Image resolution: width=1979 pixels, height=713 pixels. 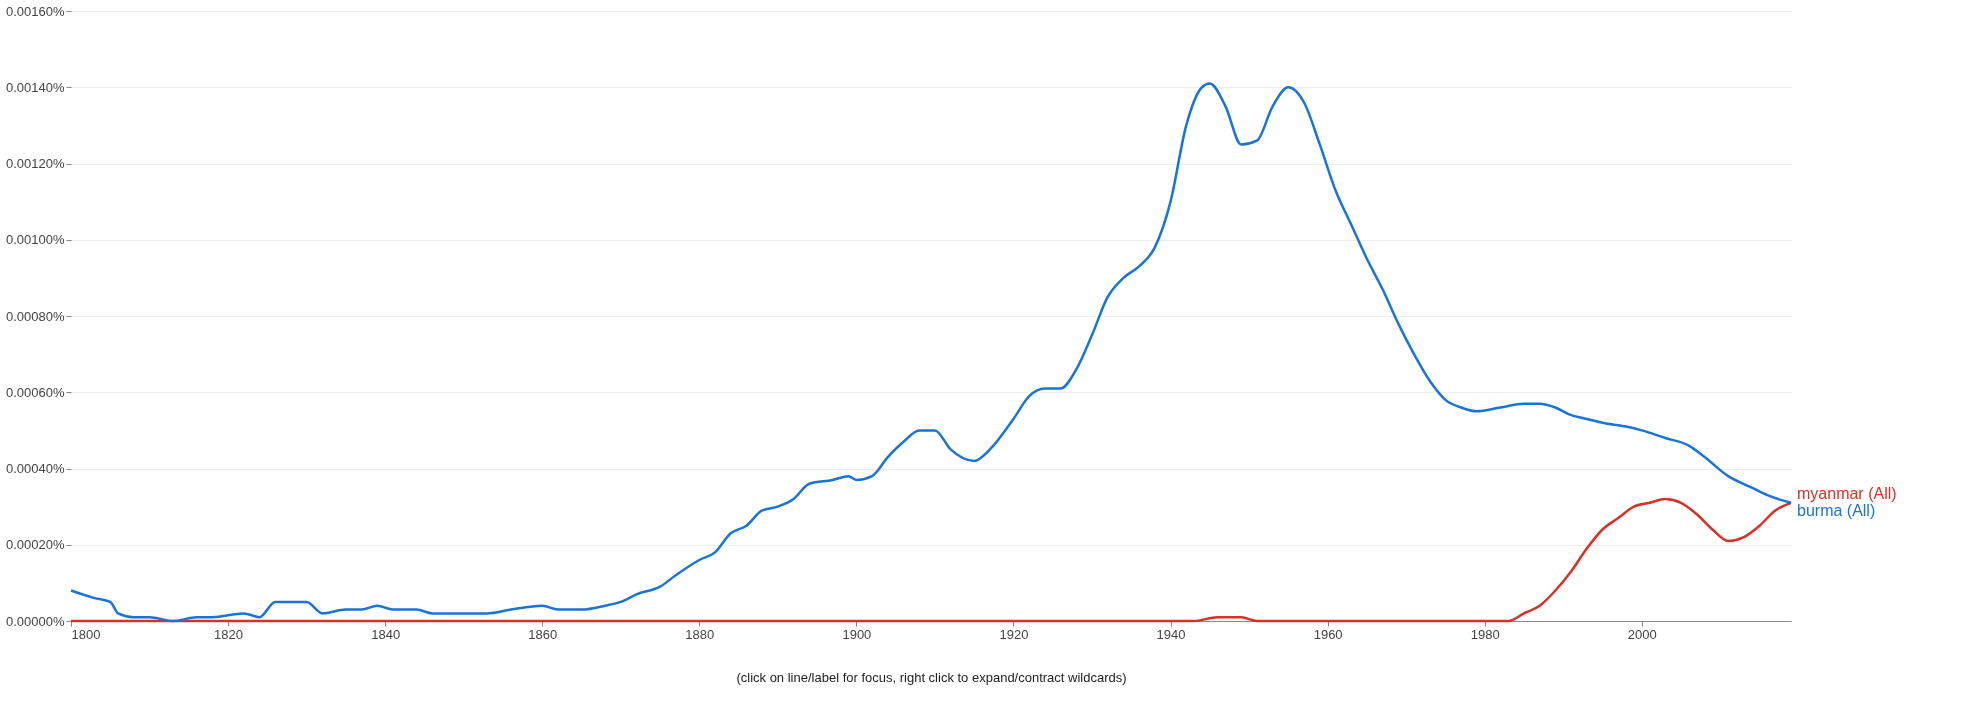 What do you see at coordinates (1642, 634) in the screenshot?
I see `x-tick-label: 2000` at bounding box center [1642, 634].